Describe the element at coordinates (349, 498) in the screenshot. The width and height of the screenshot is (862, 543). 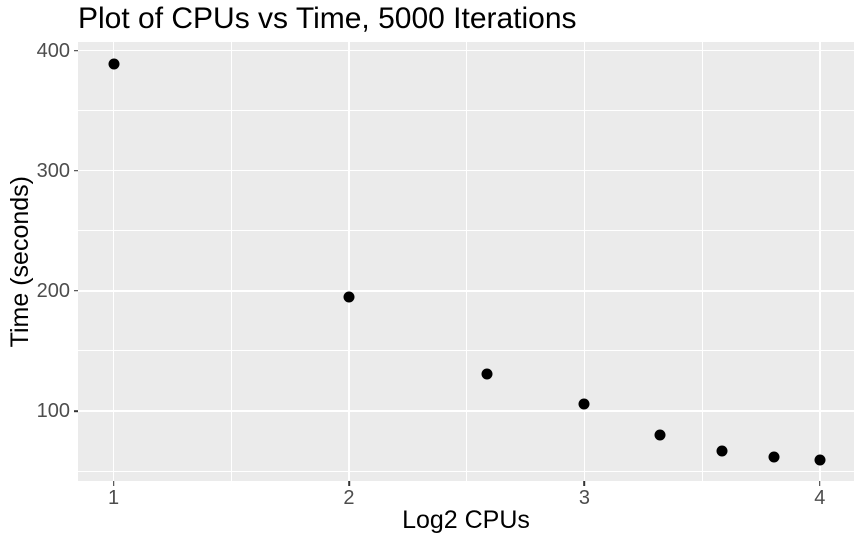
I see `x-tick-label: 2` at that location.